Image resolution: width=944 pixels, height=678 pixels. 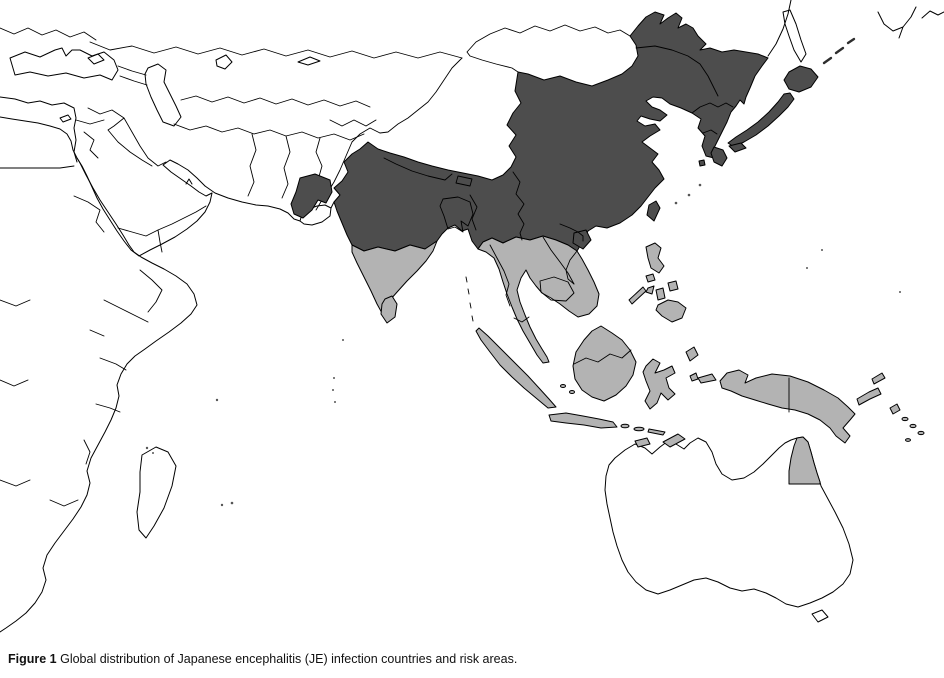 I want to click on laos-thailand-border, so click(x=558, y=260).